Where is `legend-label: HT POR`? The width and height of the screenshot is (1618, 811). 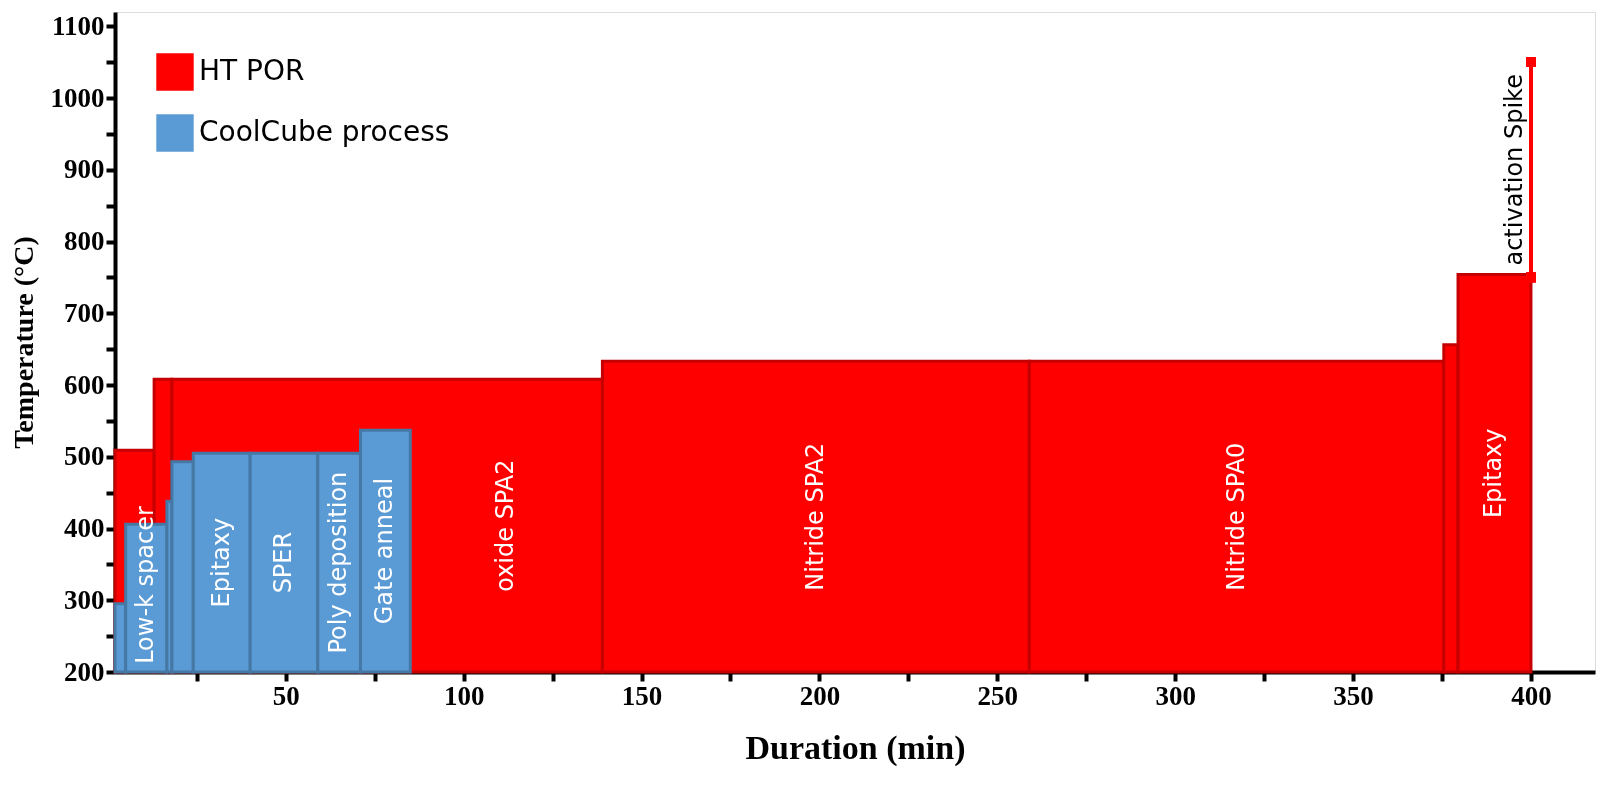
legend-label: HT POR is located at coordinates (252, 70).